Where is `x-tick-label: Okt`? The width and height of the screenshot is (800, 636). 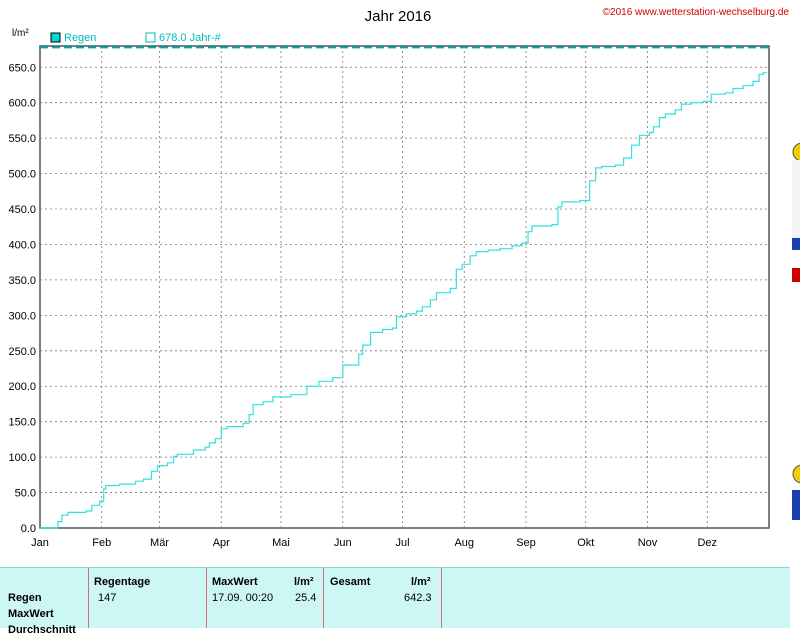
x-tick-label: Okt is located at coordinates (585, 543).